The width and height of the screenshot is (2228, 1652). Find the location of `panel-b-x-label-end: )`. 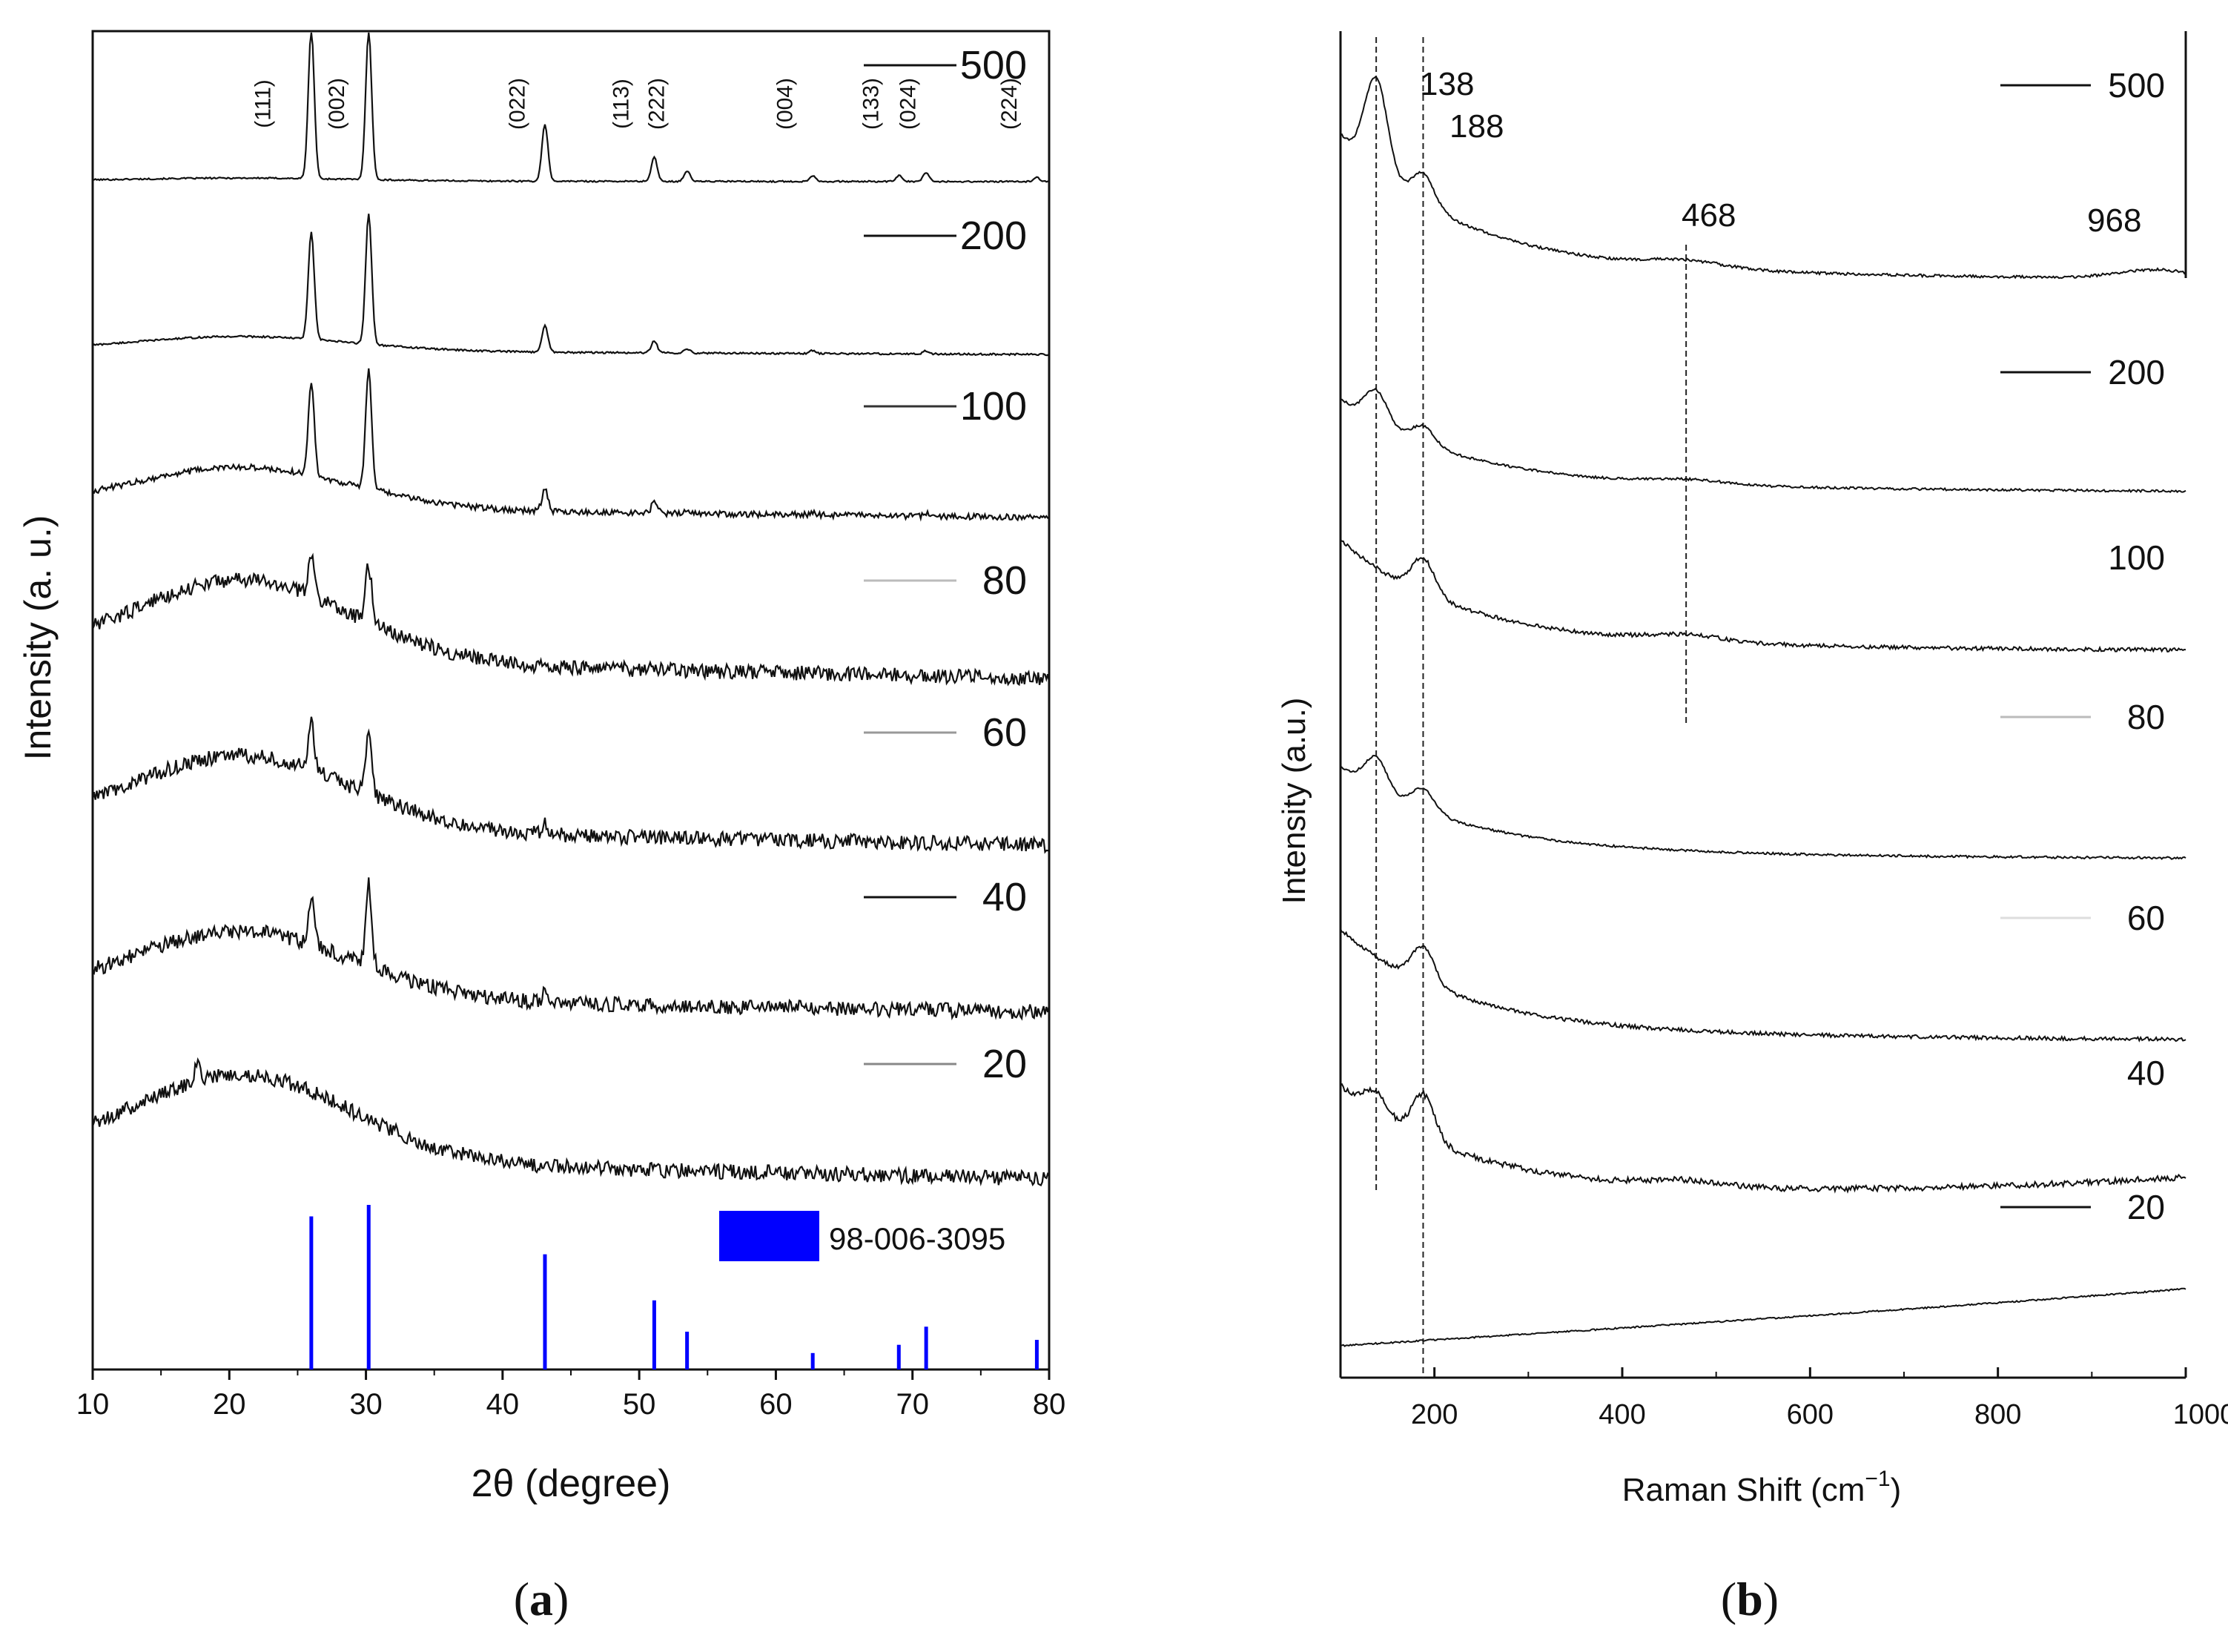

panel-b-x-label-end: ) is located at coordinates (1896, 1490).